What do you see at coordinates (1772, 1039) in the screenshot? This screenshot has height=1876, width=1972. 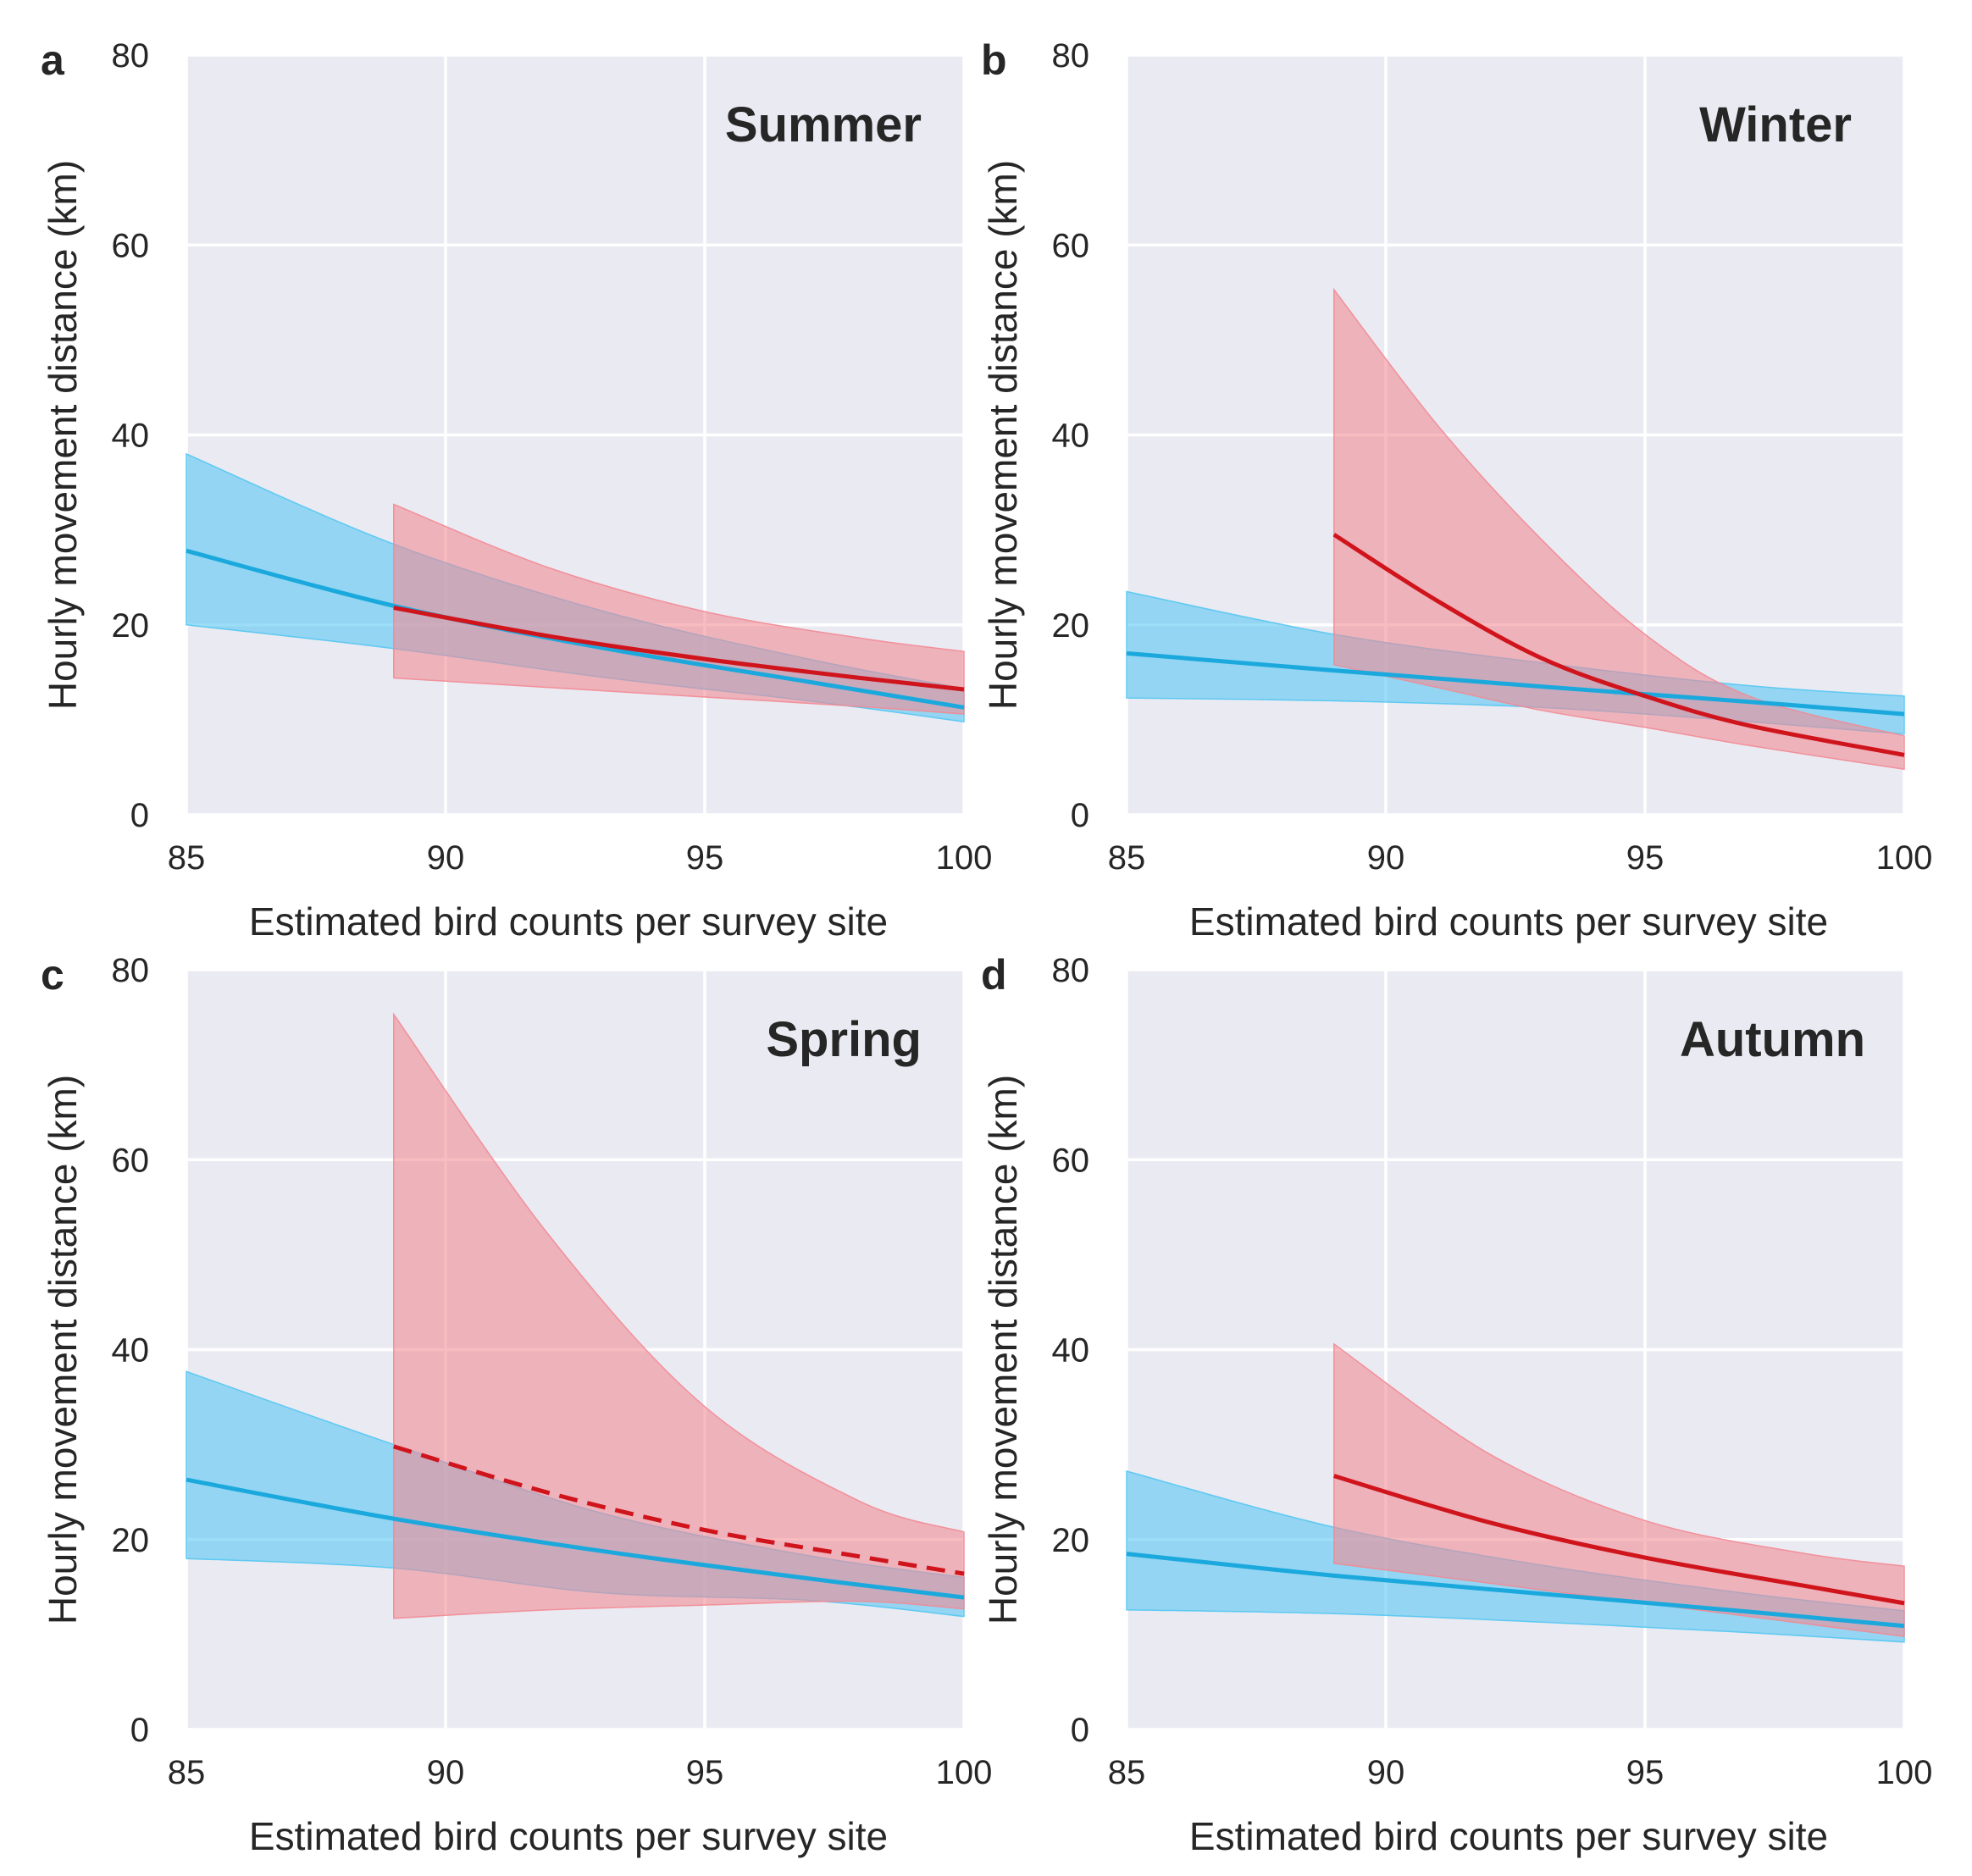 I see `season-title: Autumn` at bounding box center [1772, 1039].